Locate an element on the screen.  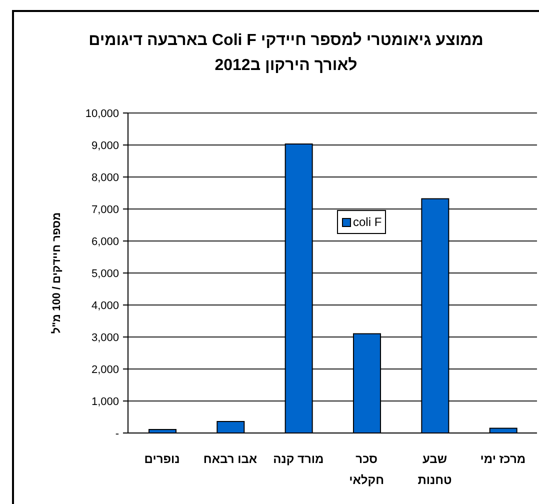
y-tick-label: 10,000 is located at coordinates (102, 114).